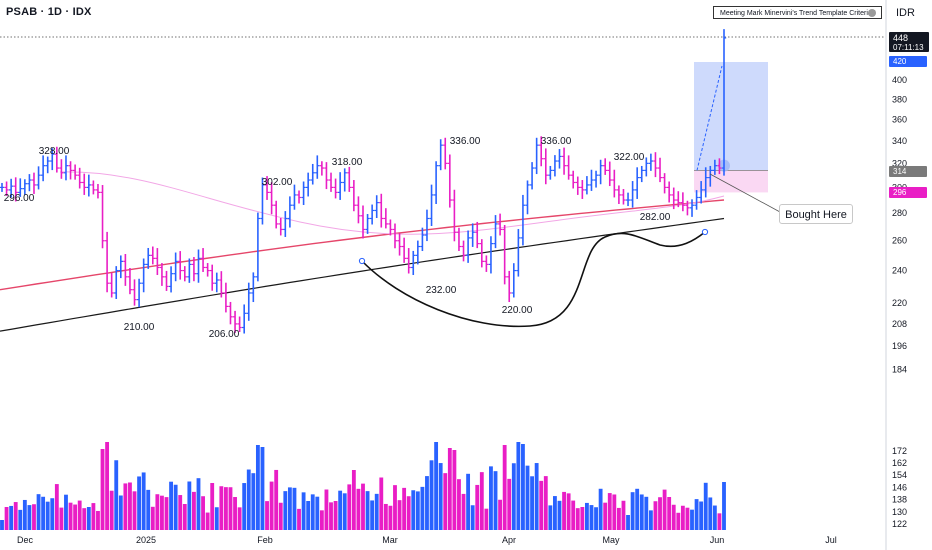  Describe the element at coordinates (556, 141) in the screenshot. I see `price-label: 336.00` at that location.